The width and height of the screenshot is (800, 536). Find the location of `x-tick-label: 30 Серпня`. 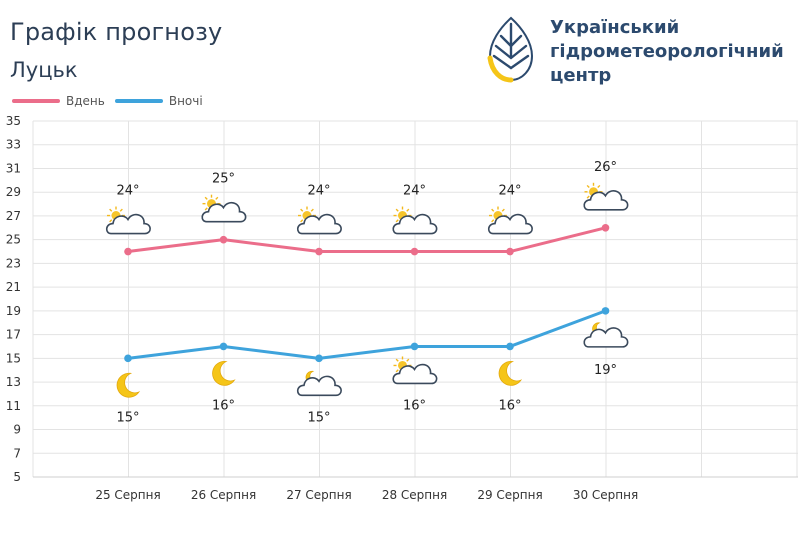

x-tick-label: 30 Серпня is located at coordinates (605, 495).